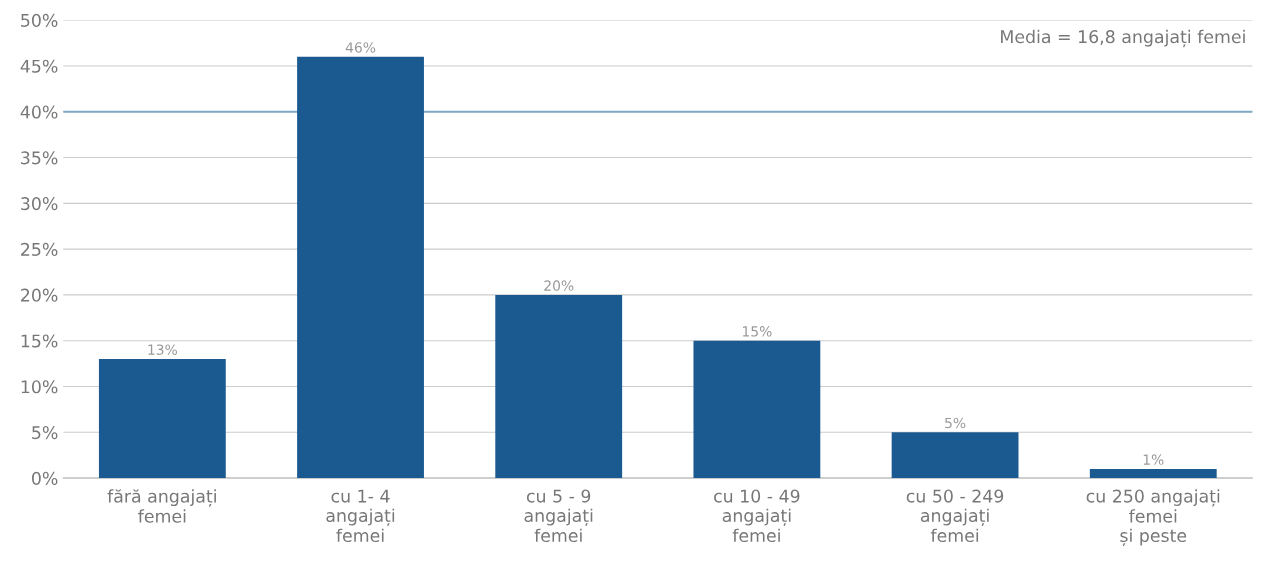 The height and width of the screenshot is (576, 1265). What do you see at coordinates (39, 204) in the screenshot?
I see `y-tick-label: 30%` at bounding box center [39, 204].